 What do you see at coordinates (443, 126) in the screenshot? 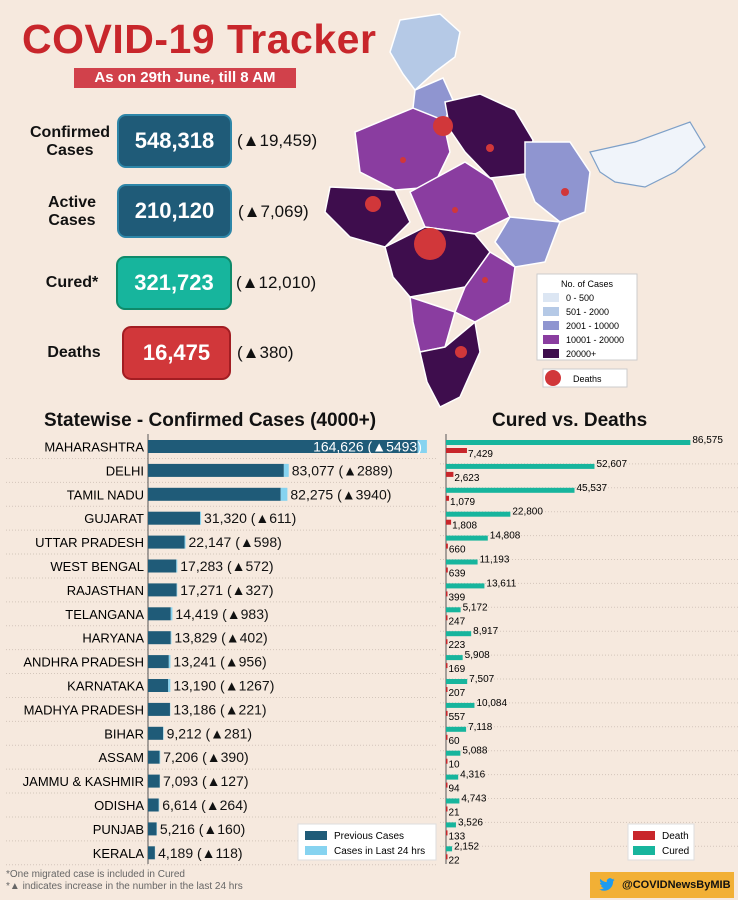
I see `death-bubble-delhi` at bounding box center [443, 126].